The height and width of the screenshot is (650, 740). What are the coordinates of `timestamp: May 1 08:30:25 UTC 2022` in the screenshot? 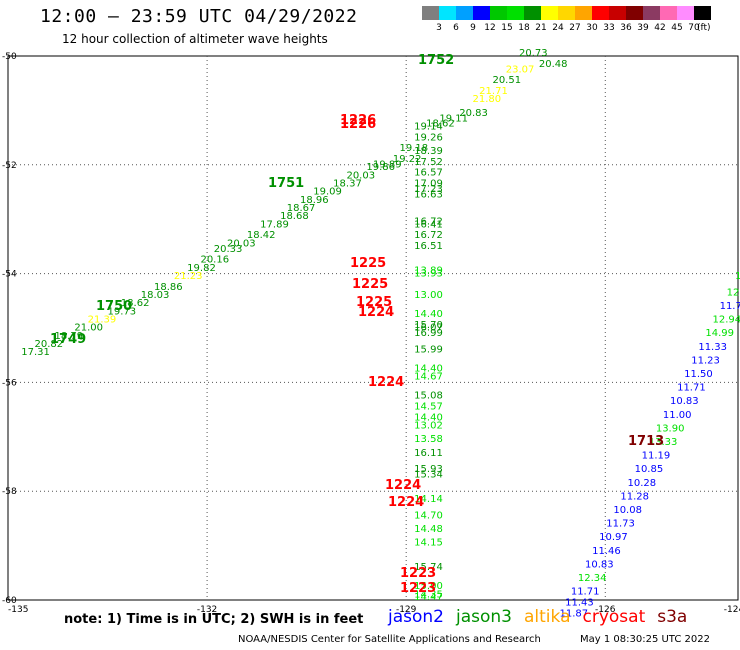 It's located at (645, 639).